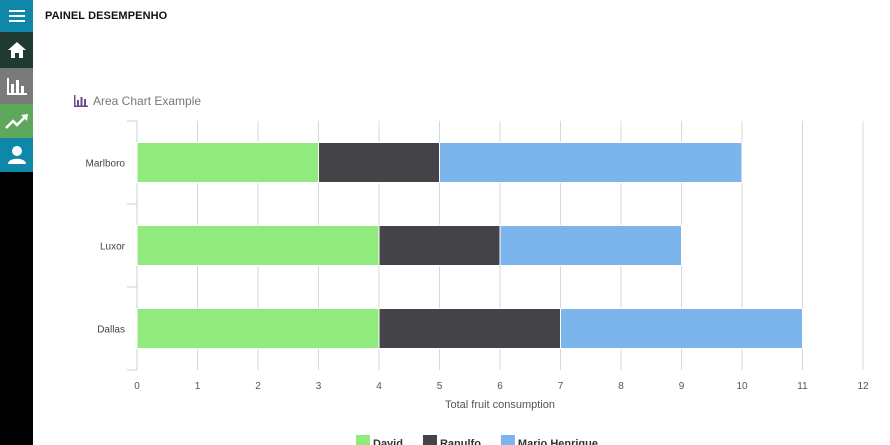 This screenshot has width=890, height=445. Describe the element at coordinates (388, 441) in the screenshot. I see `legend-label: David` at that location.